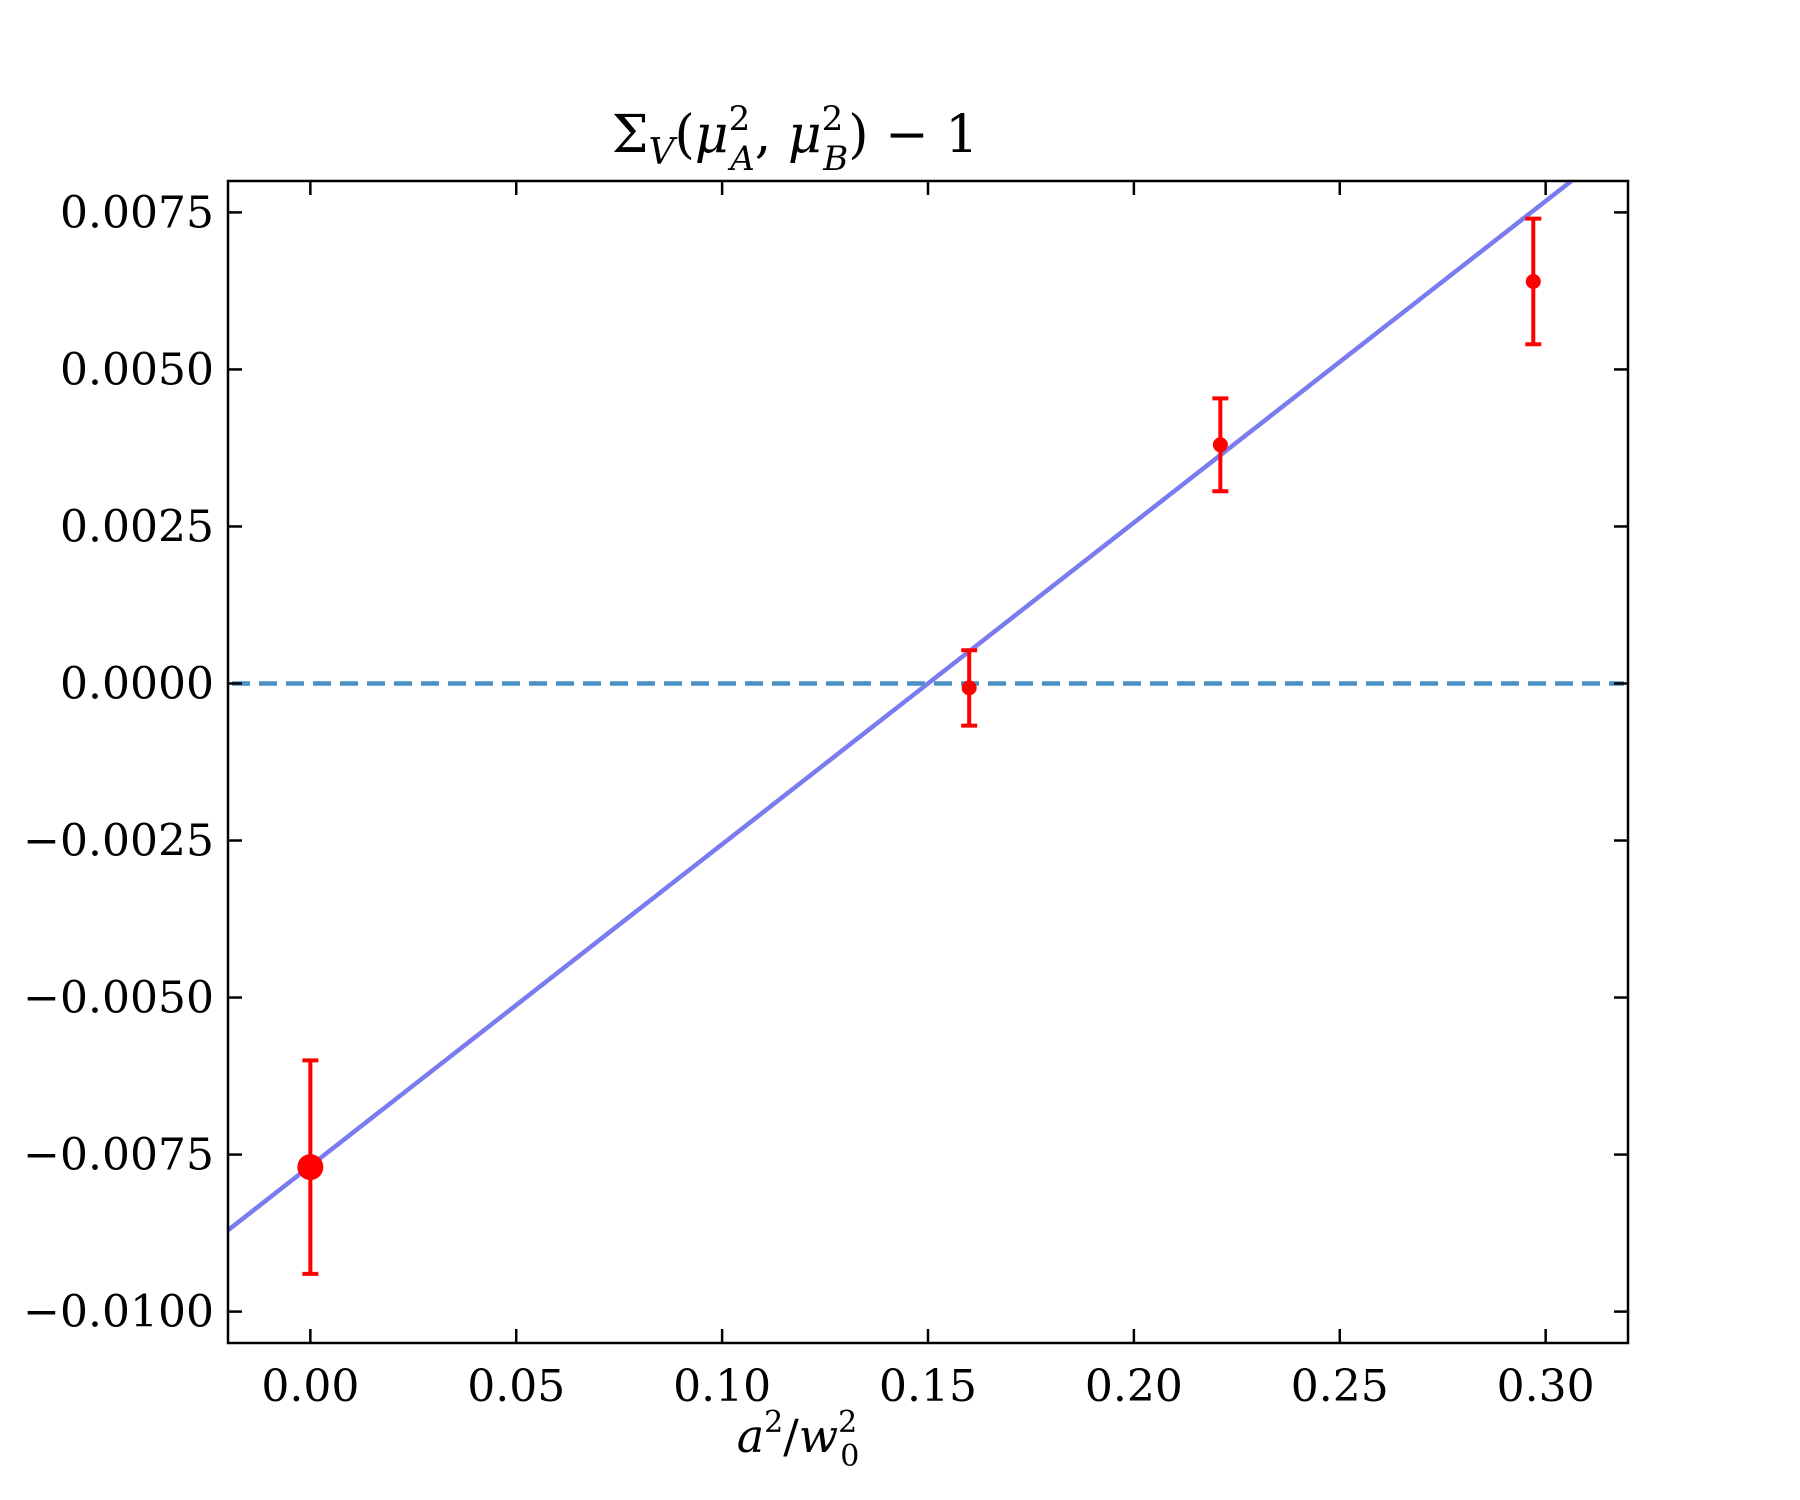  I want to click on data-point-0-marker, so click(969, 688).